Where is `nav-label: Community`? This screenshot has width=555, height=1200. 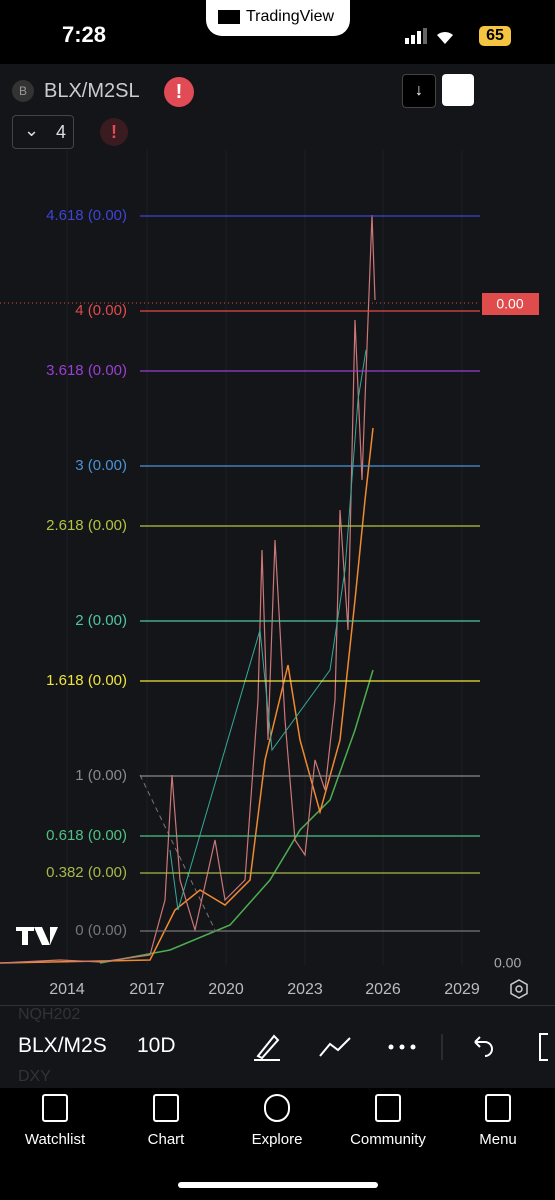 nav-label: Community is located at coordinates (388, 1139).